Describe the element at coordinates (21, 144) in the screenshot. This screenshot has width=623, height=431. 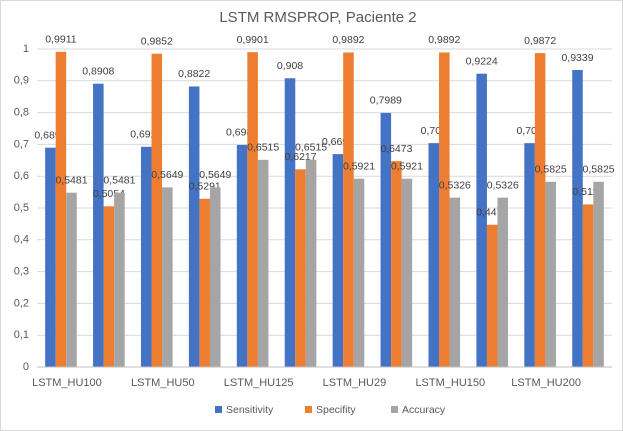
I see `y-tick-label: 0,7` at that location.